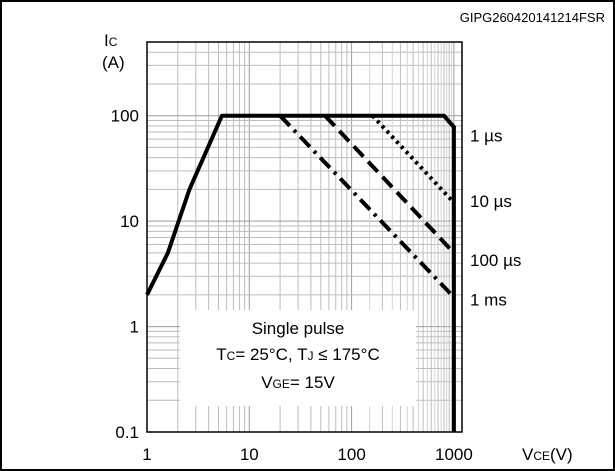  I want to click on series-line-1-ms, so click(367, 206).